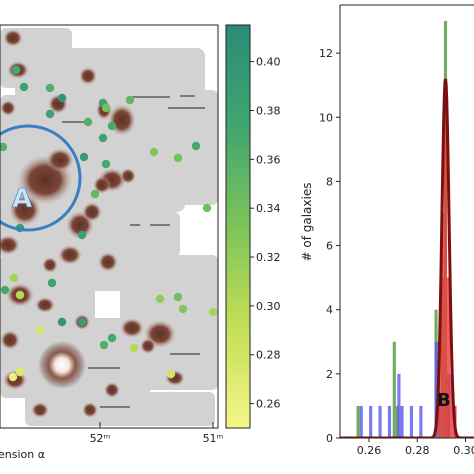 The image size is (474, 474). I want to click on hist-y-tick-label: 6, so click(329, 246).